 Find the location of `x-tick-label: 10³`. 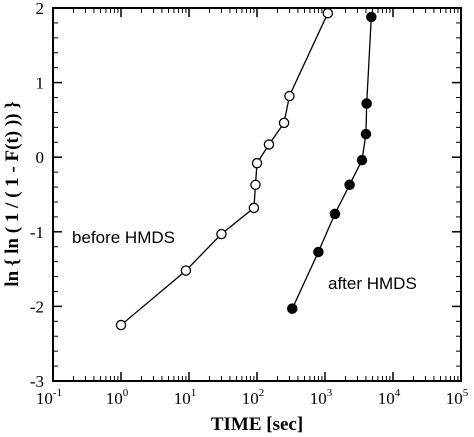

x-tick-label: 10³ is located at coordinates (321, 397).